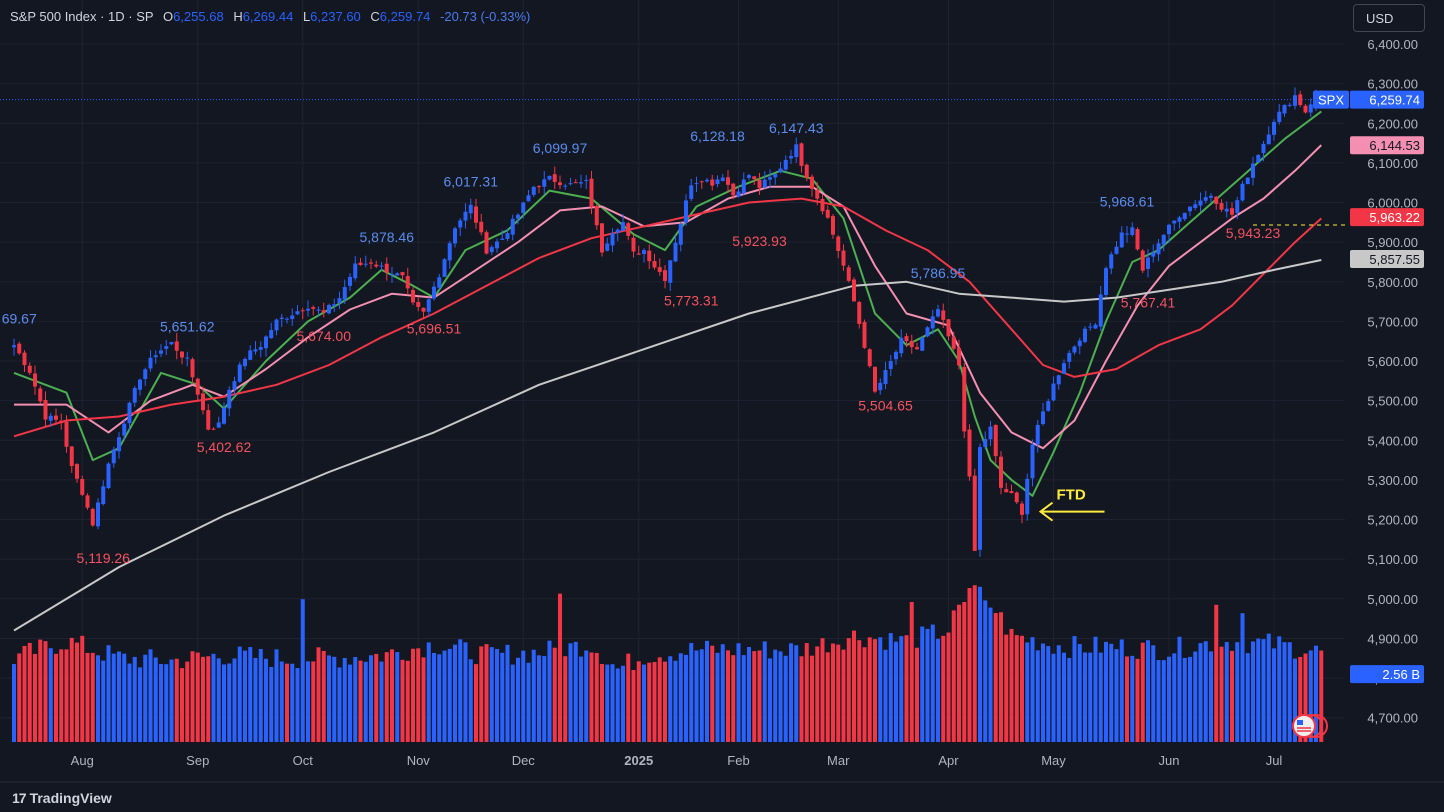  I want to click on time-axis-tick: Nov, so click(419, 760).